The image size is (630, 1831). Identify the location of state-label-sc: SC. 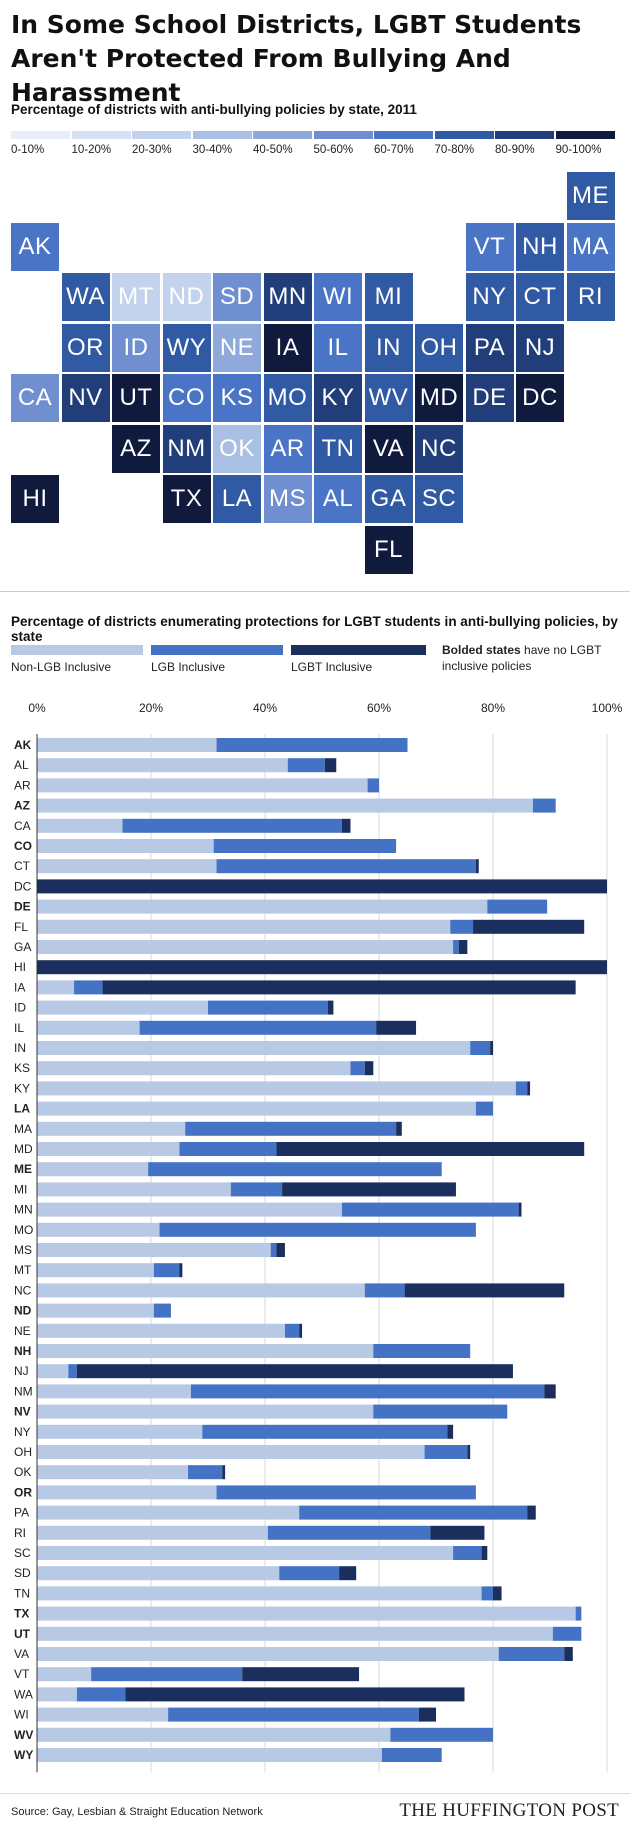
(22, 1553).